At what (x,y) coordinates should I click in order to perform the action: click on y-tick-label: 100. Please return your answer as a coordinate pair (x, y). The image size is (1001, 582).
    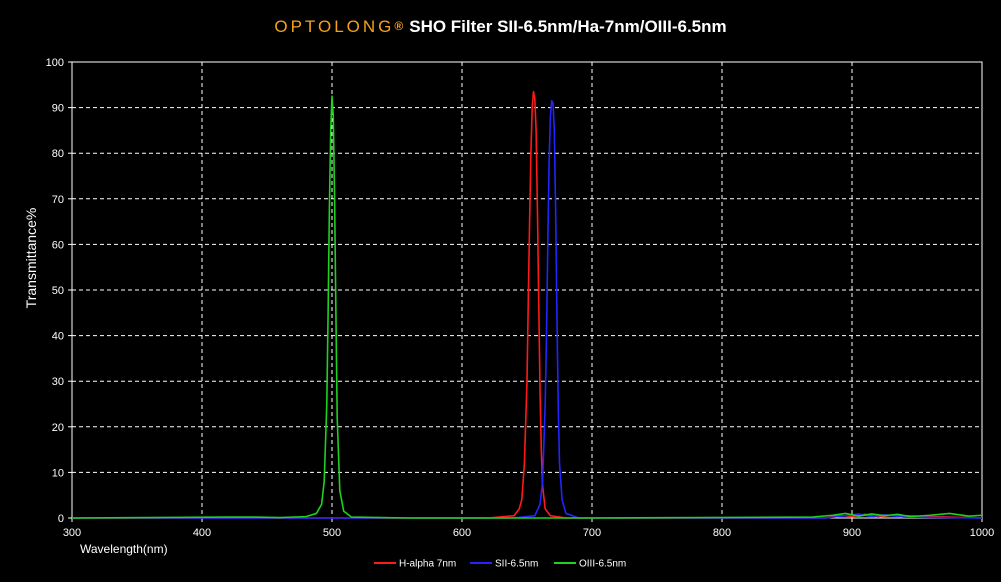
    Looking at the image, I should click on (55, 63).